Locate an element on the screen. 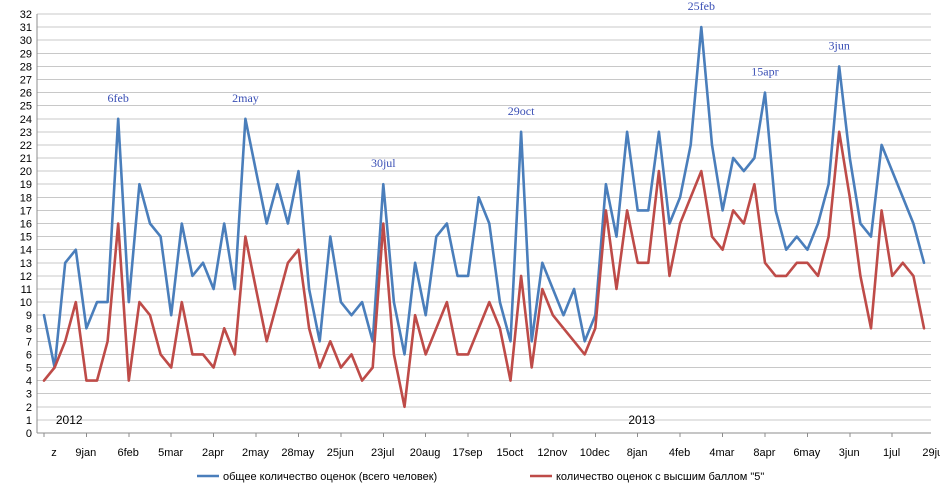 This screenshot has height=488, width=940. x-tick-label: 17sep is located at coordinates (468, 453).